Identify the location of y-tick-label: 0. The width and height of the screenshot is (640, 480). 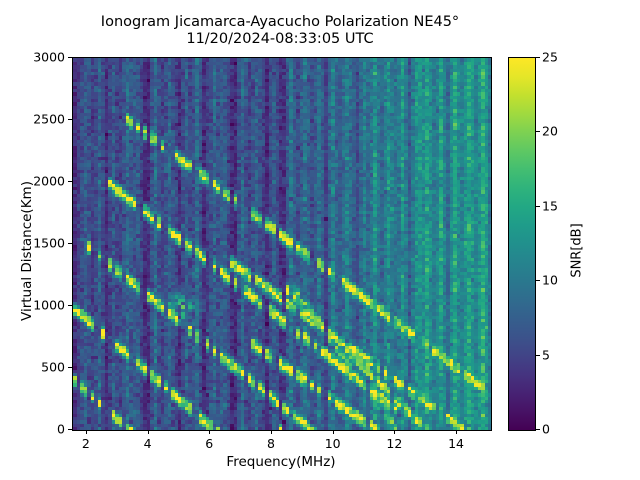
(61, 429).